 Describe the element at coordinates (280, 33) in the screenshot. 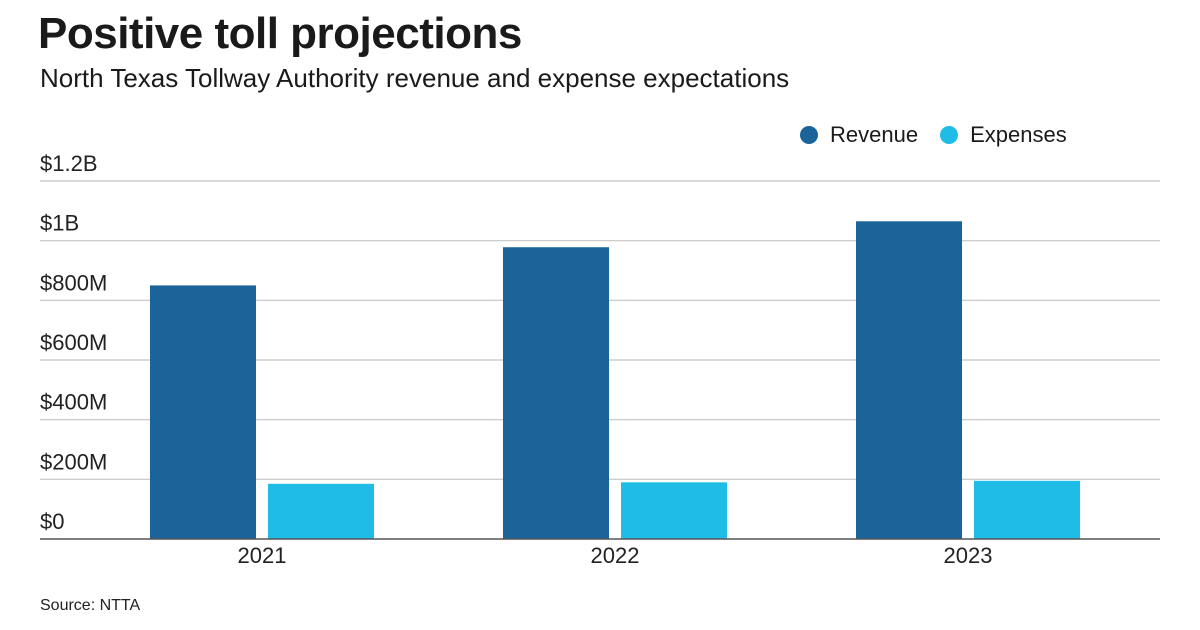

I see `chart-title: Positive toll projections` at that location.